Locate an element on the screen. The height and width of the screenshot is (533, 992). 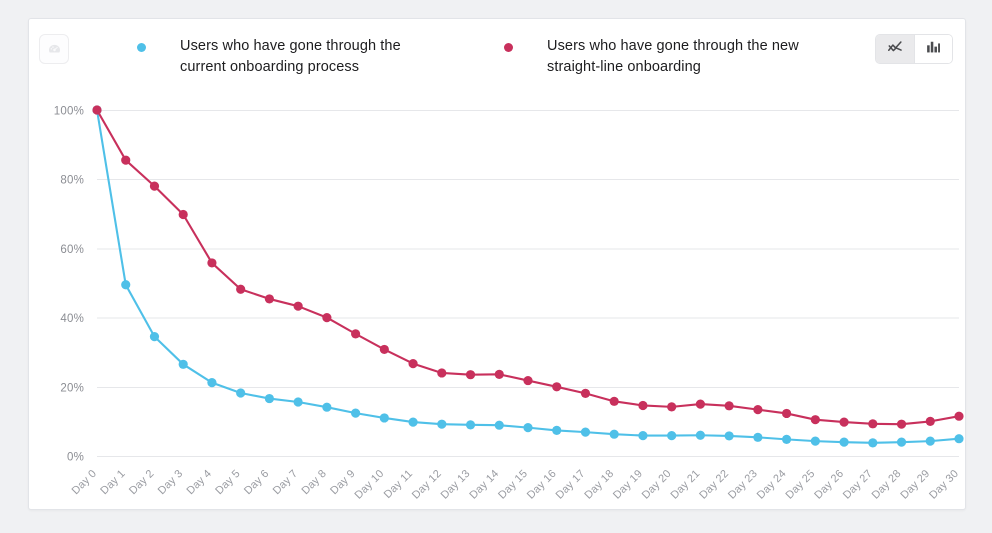
gauge-icon is located at coordinates (54, 49).